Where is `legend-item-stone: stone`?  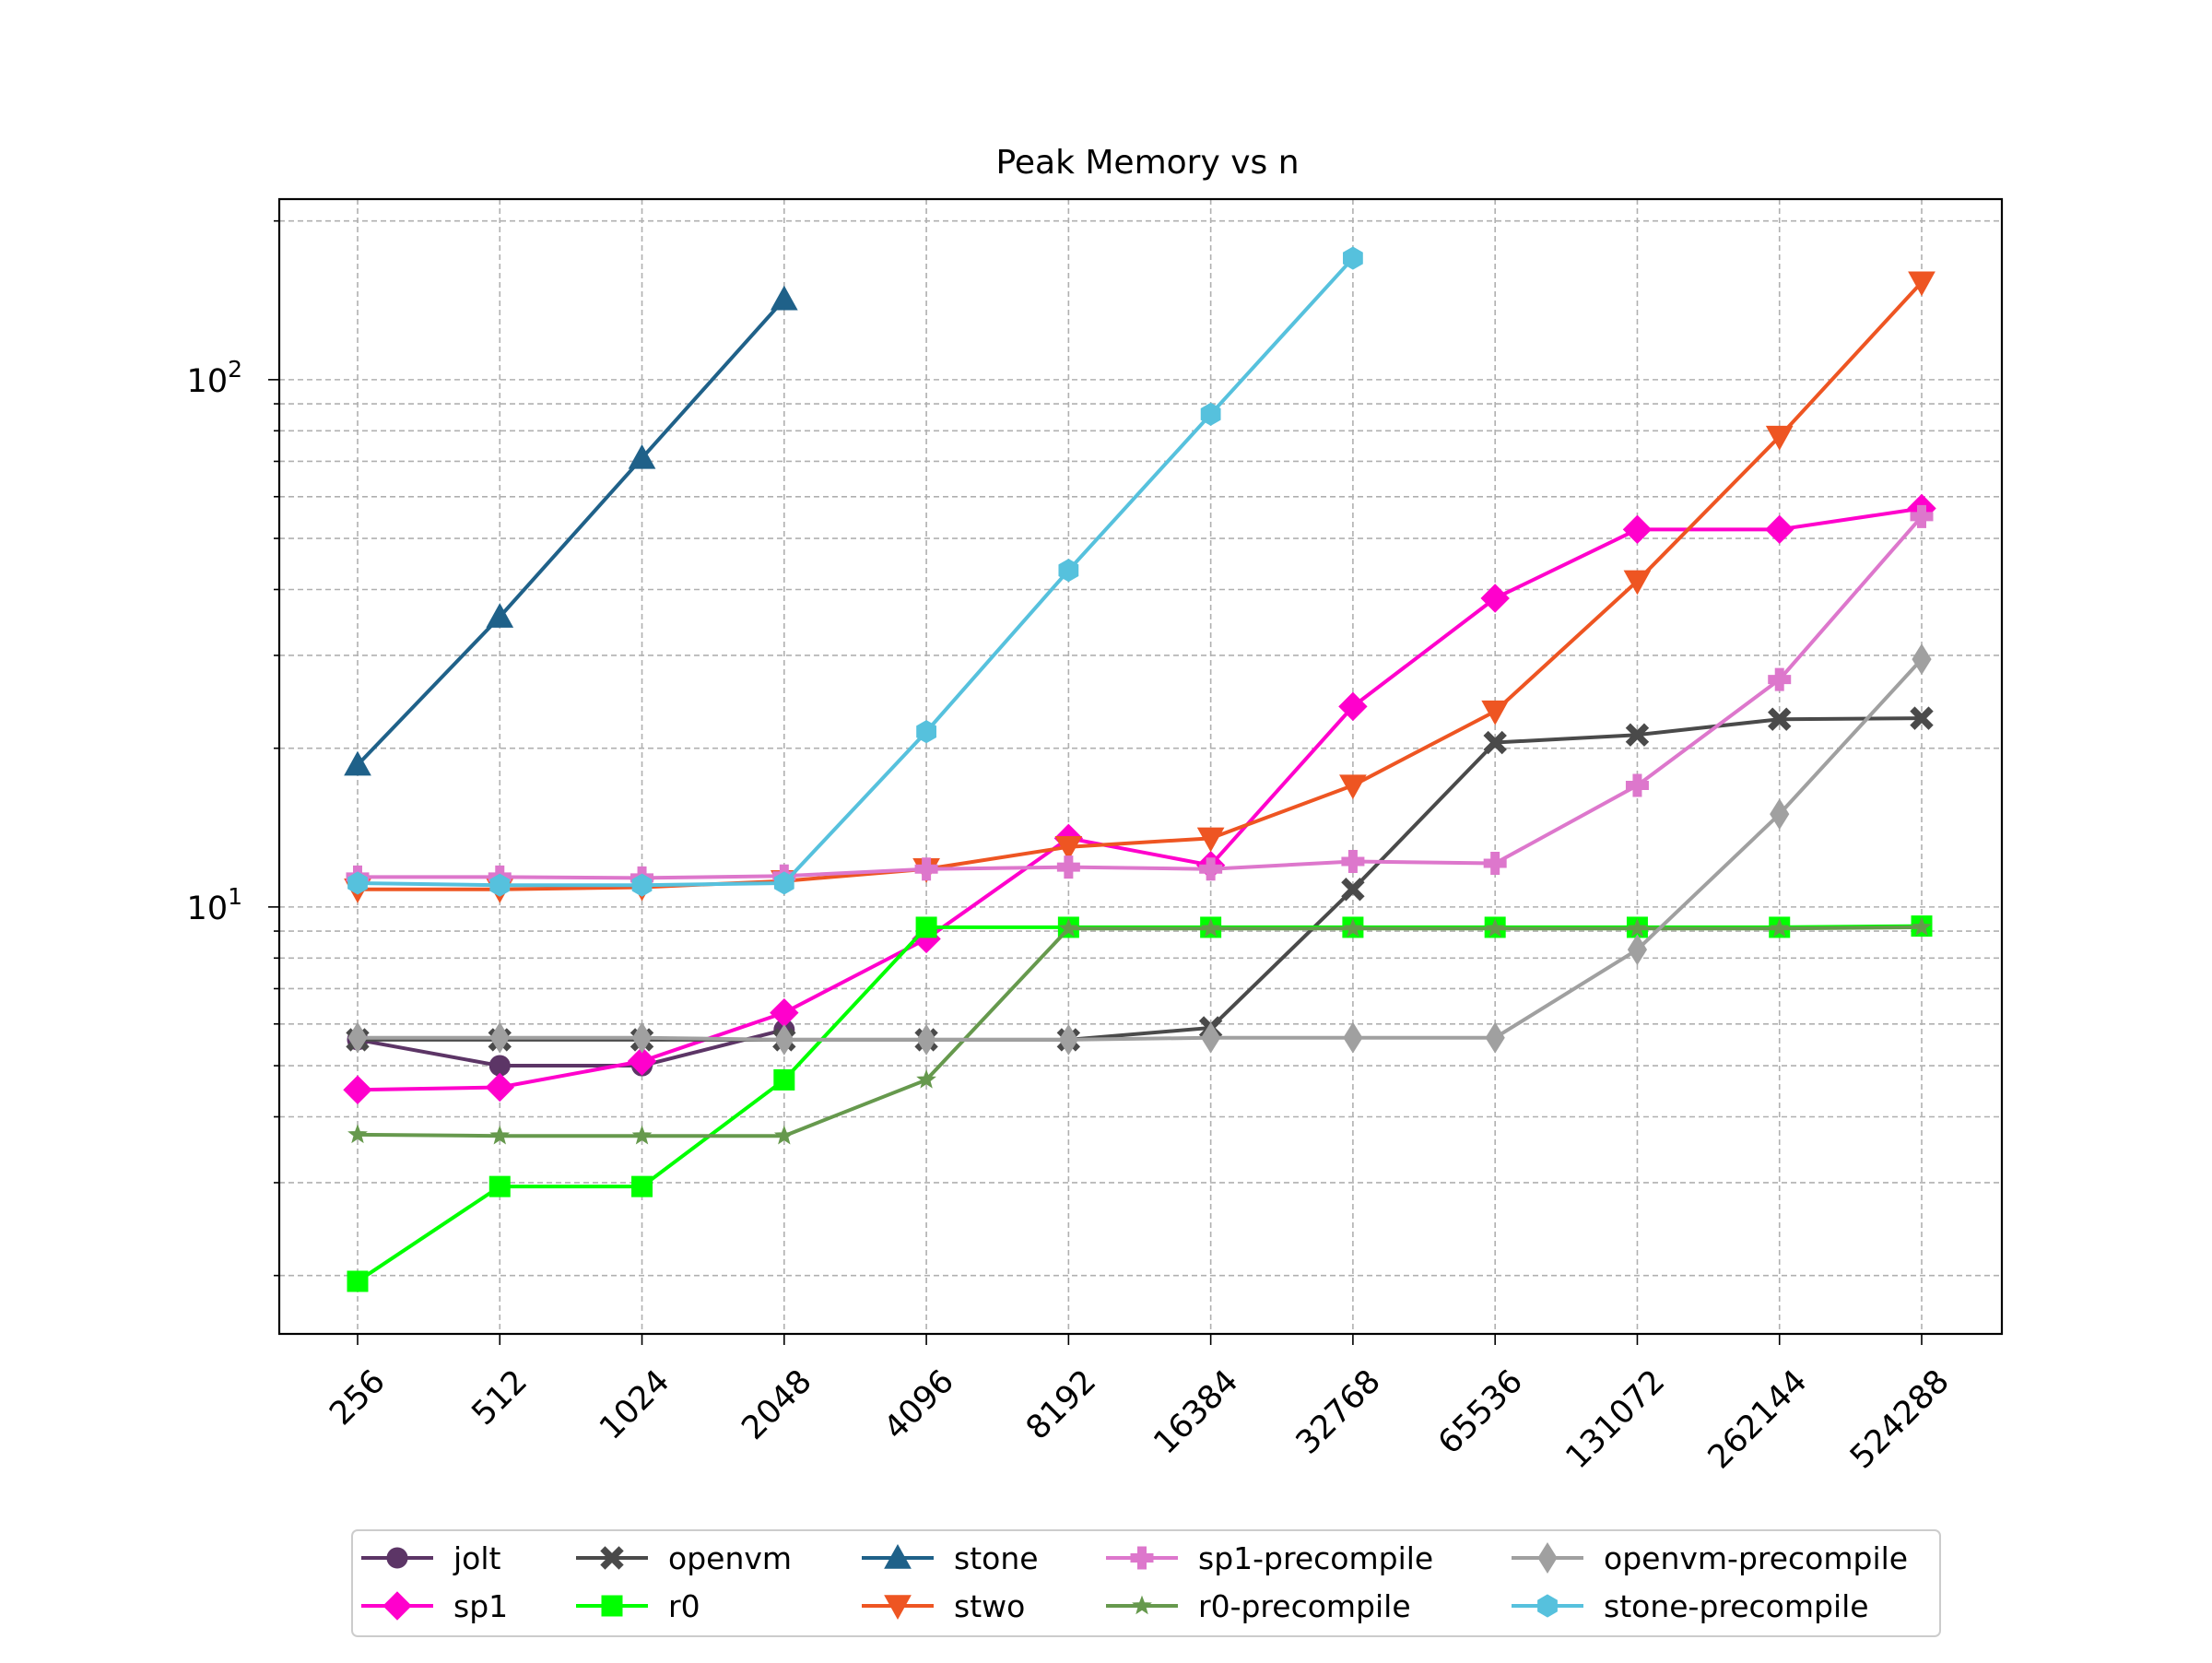
legend-item-stone: stone is located at coordinates (950, 1558).